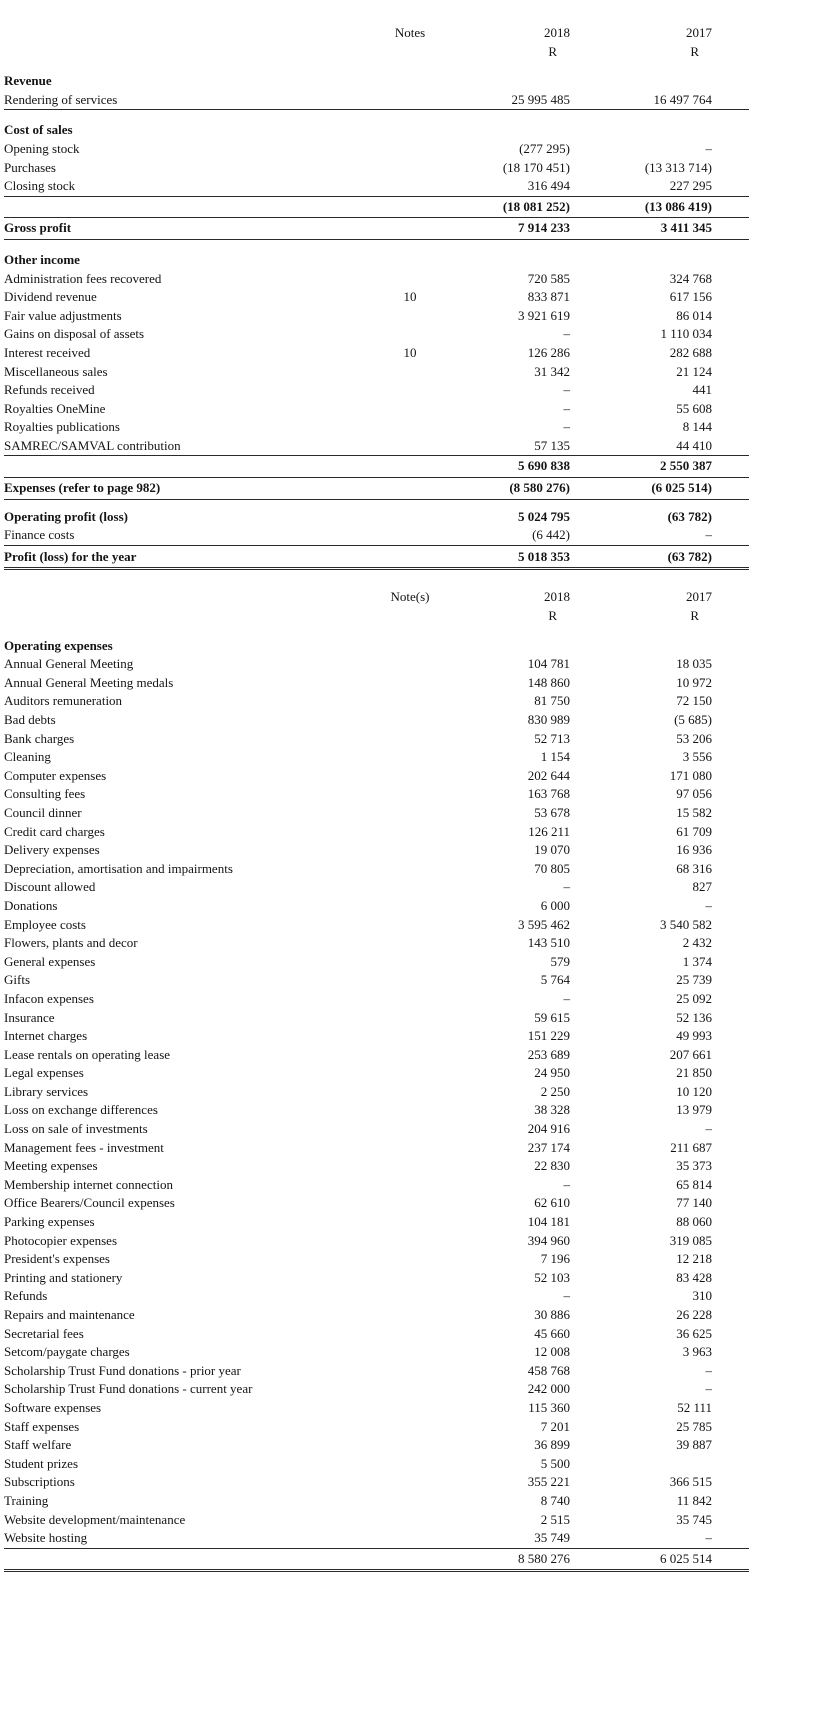 The width and height of the screenshot is (823, 1716). What do you see at coordinates (694, 1314) in the screenshot?
I see `value-2017: 26 228` at bounding box center [694, 1314].